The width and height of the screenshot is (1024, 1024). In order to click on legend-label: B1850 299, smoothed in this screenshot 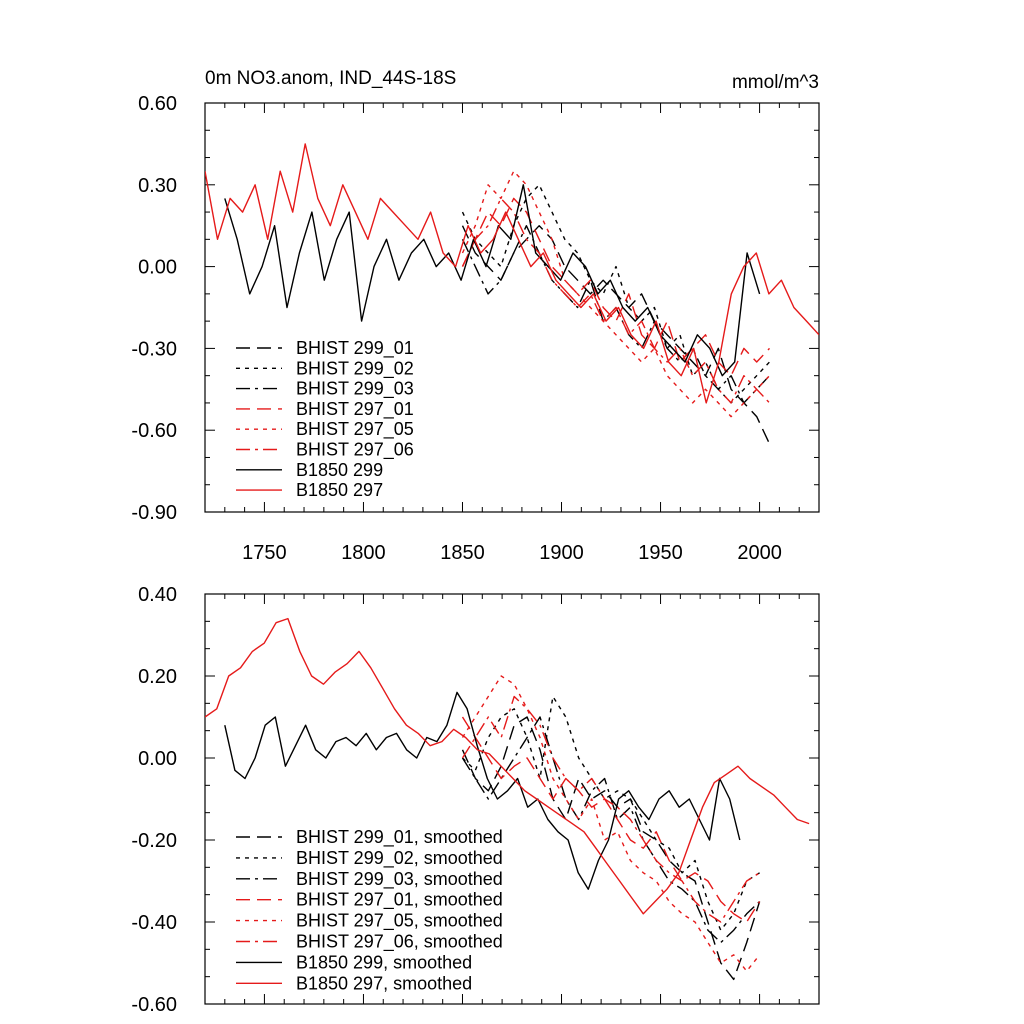, I will do `click(384, 962)`.